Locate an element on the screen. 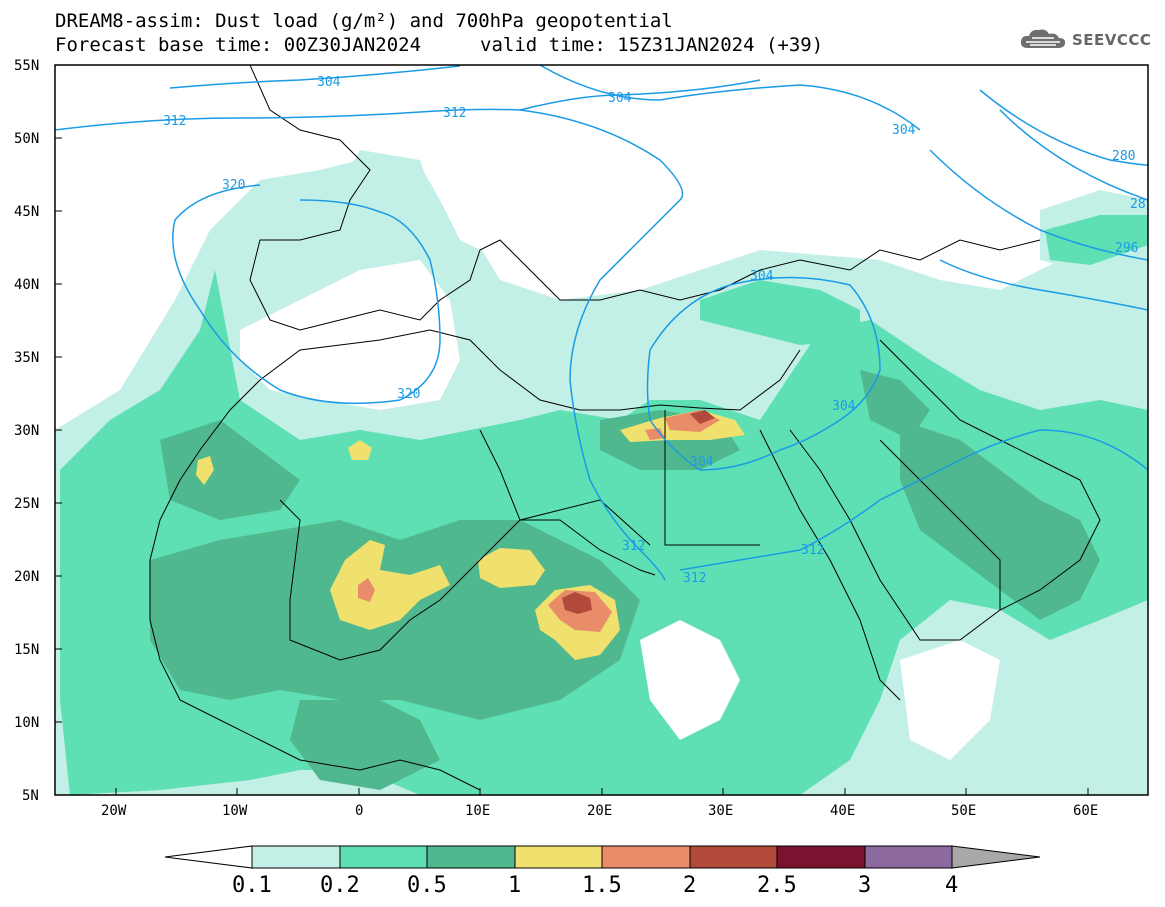 This screenshot has width=1165, height=907. contour-304-north is located at coordinates (315, 77).